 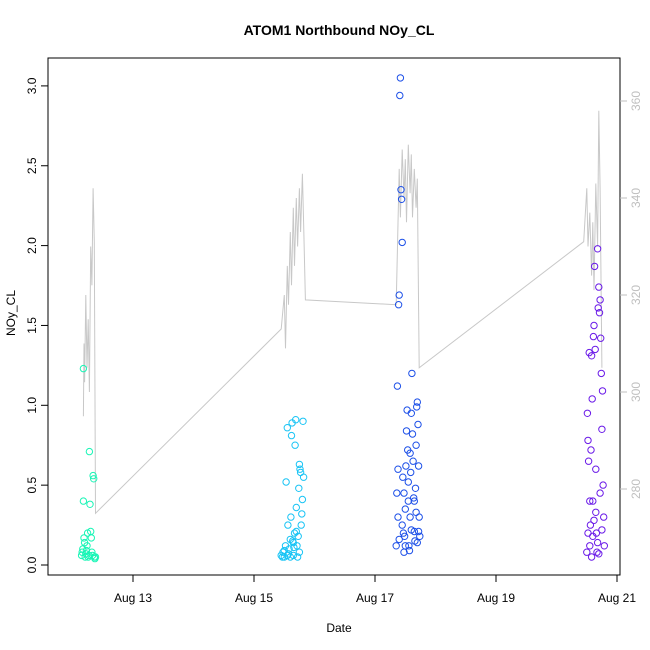 I want to click on x-axis-label: Date, so click(x=339, y=628).